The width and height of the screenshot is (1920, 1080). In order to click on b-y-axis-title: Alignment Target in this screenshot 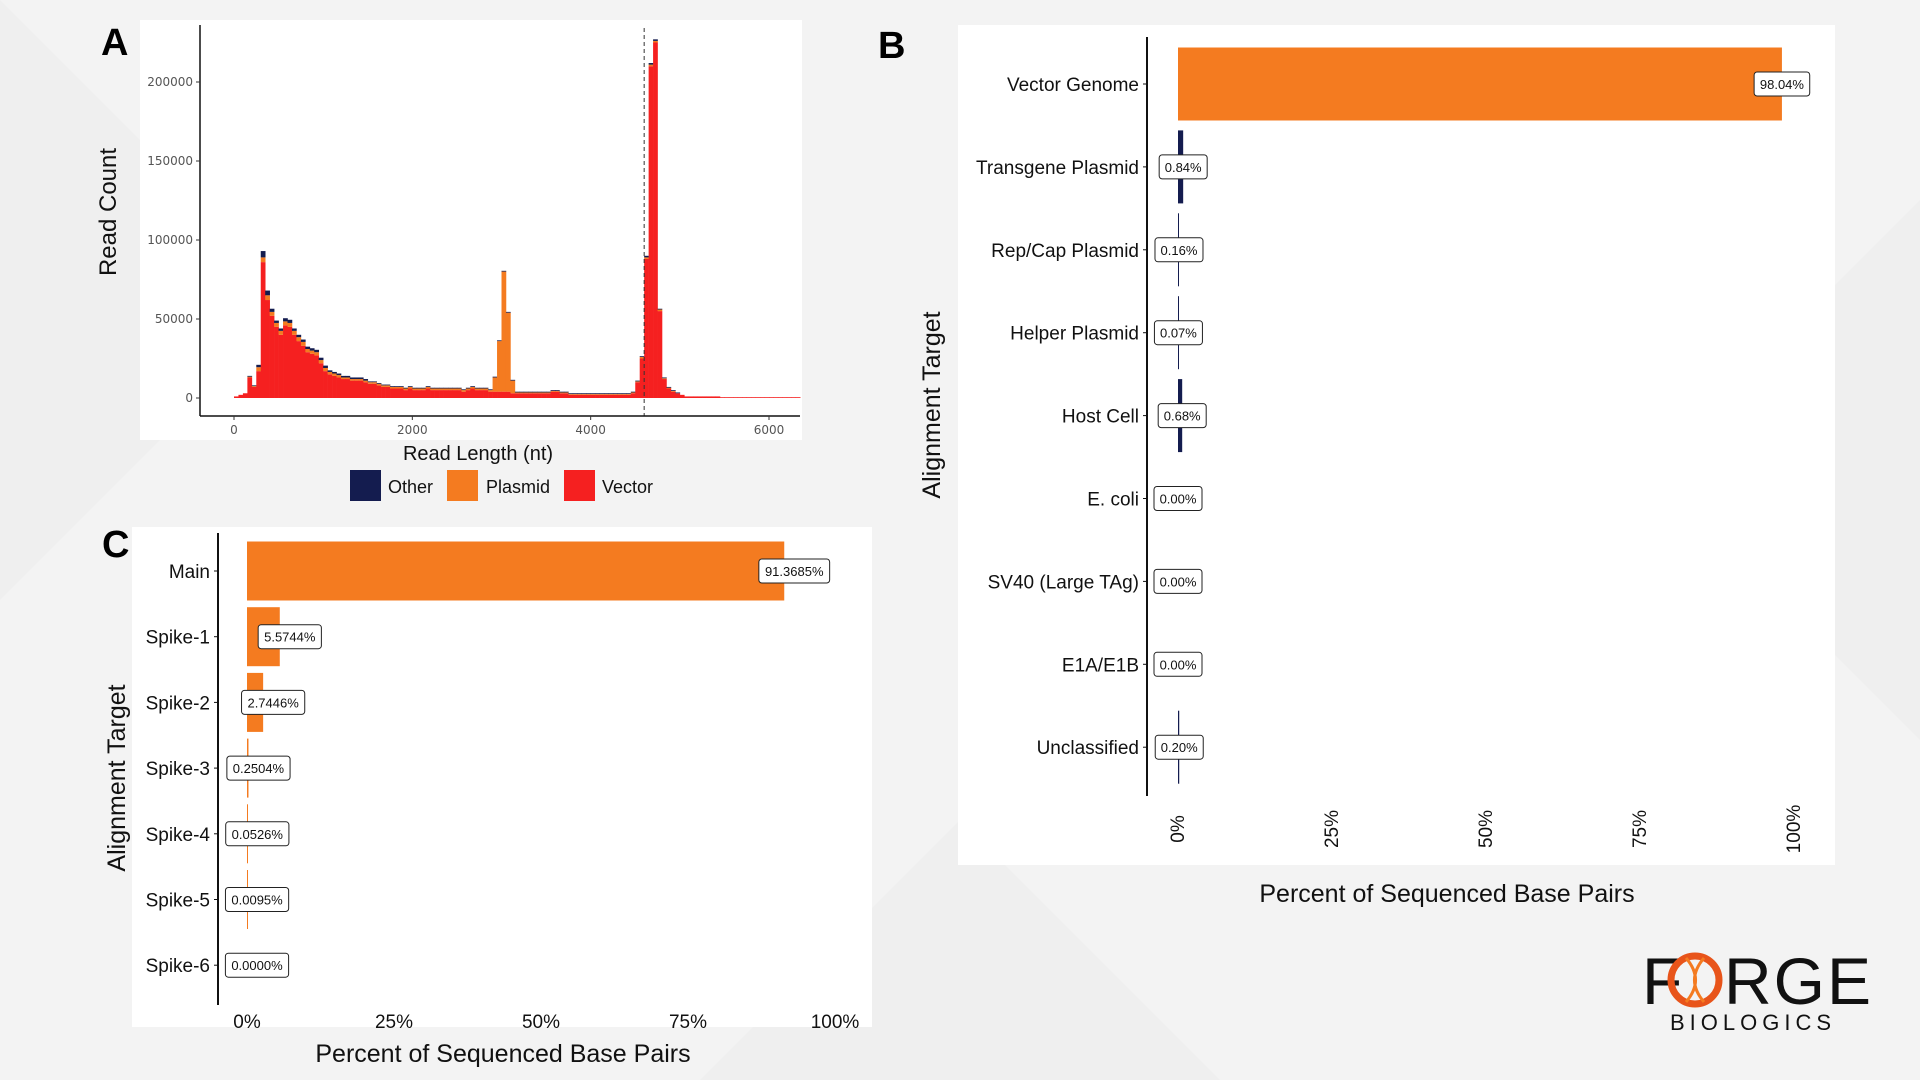, I will do `click(932, 404)`.